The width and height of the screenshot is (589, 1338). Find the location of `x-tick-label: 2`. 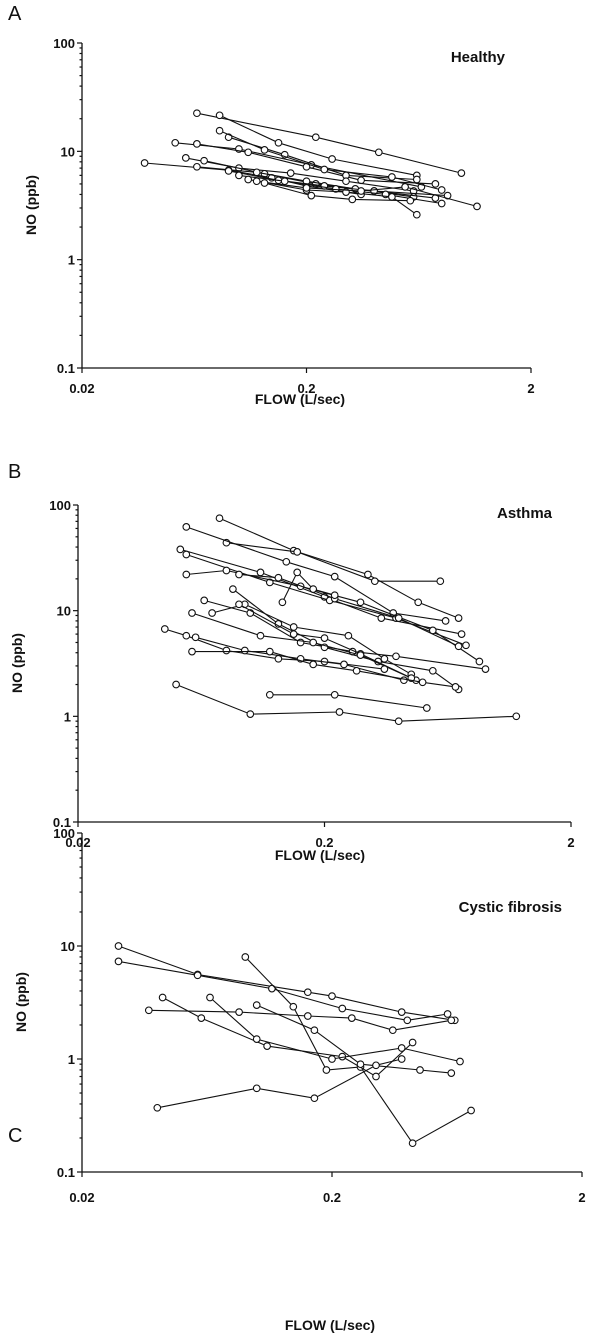

x-tick-label: 2 is located at coordinates (581, 1197).